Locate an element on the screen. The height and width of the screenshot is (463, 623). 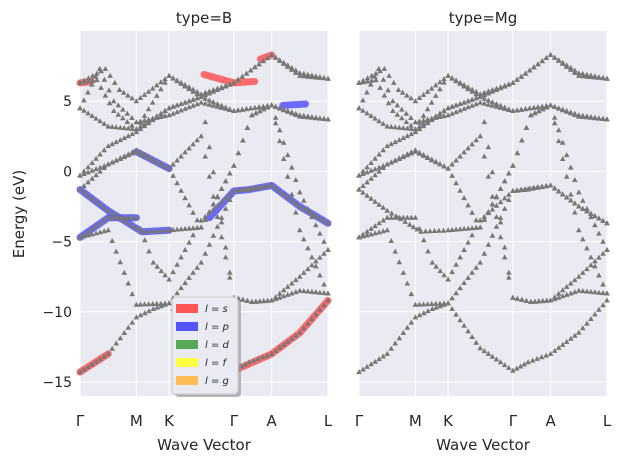
legend-swatch is located at coordinates (187, 344).